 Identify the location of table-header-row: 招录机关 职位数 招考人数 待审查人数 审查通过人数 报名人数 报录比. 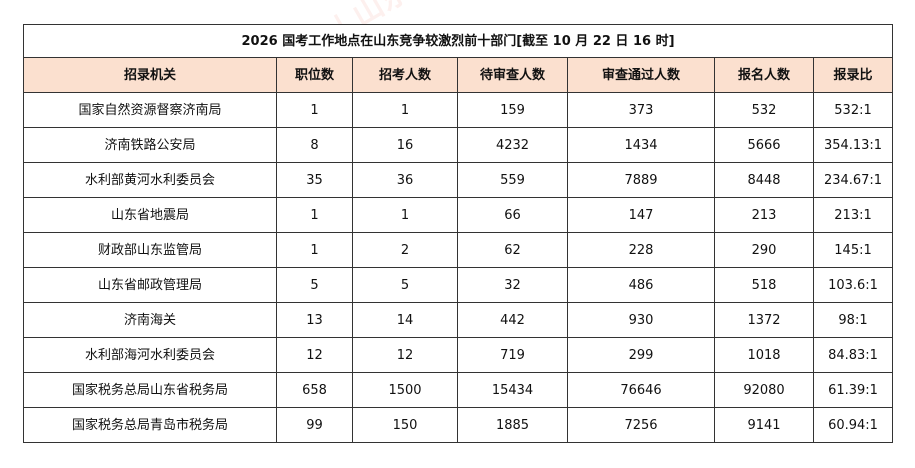
(458, 75).